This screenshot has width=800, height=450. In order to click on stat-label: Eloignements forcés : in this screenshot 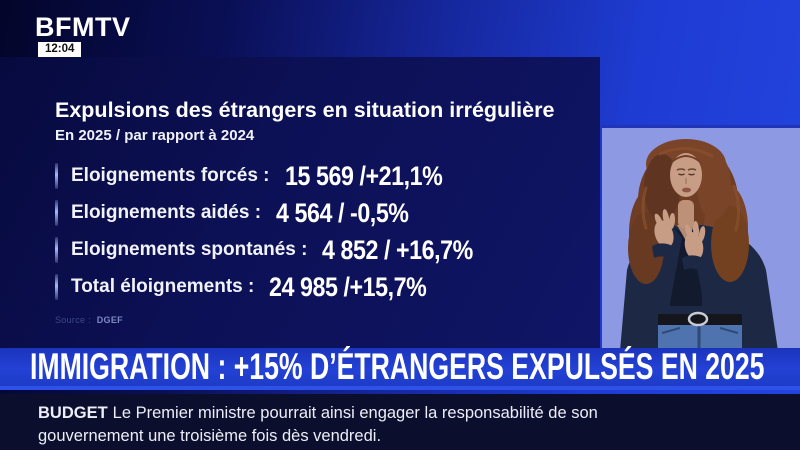, I will do `click(170, 176)`.